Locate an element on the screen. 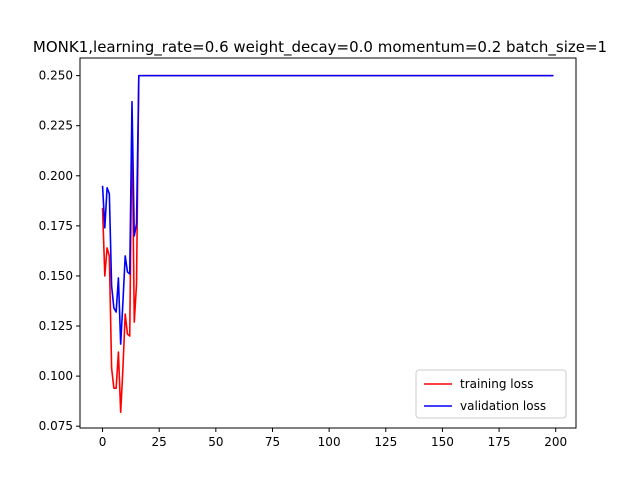 The image size is (640, 480). y-tick-label: 0.125 is located at coordinates (56, 326).